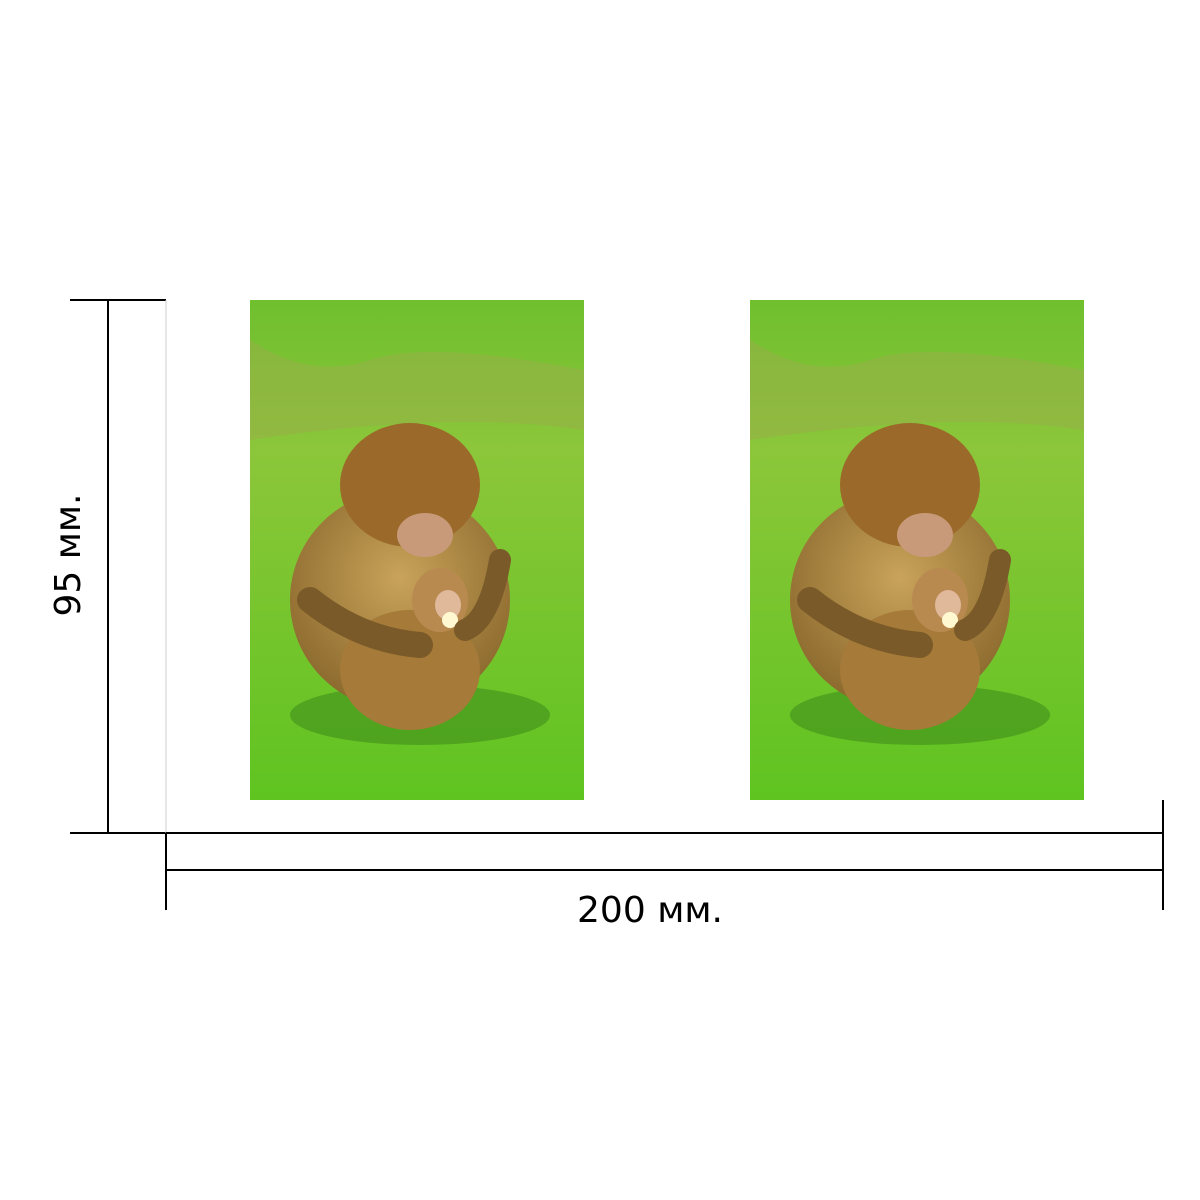 The image size is (1200, 1200). I want to click on width-label: 200 мм., so click(650, 910).